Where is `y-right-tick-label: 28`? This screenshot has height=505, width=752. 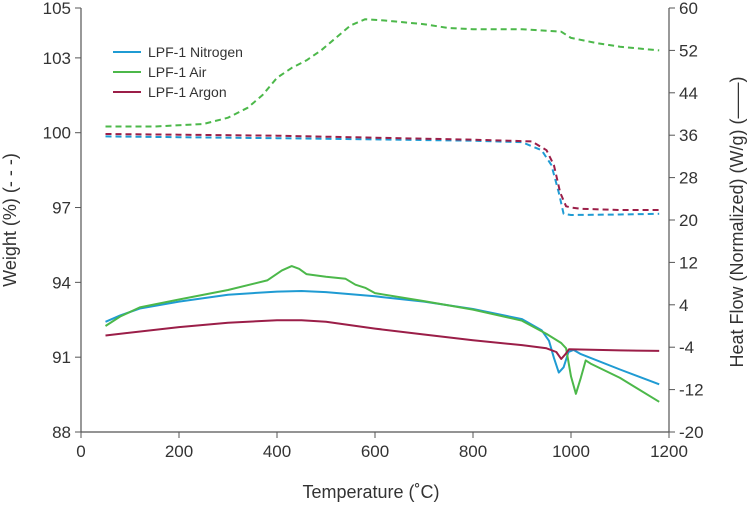
y-right-tick-label: 28 is located at coordinates (688, 178).